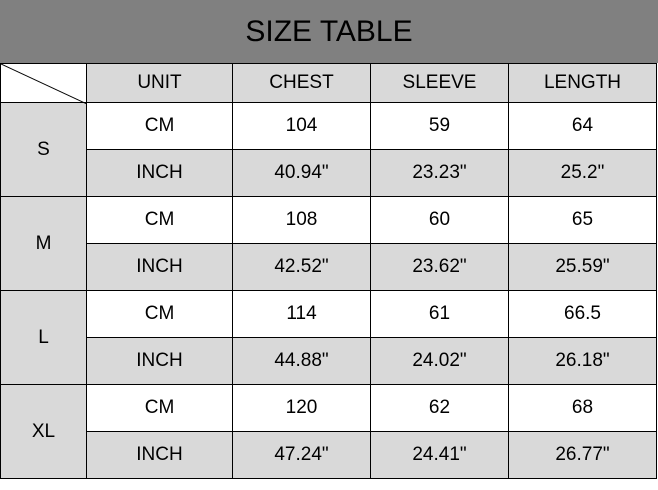 This screenshot has width=658, height=490. What do you see at coordinates (582, 267) in the screenshot?
I see `cell-length: 25.59"` at bounding box center [582, 267].